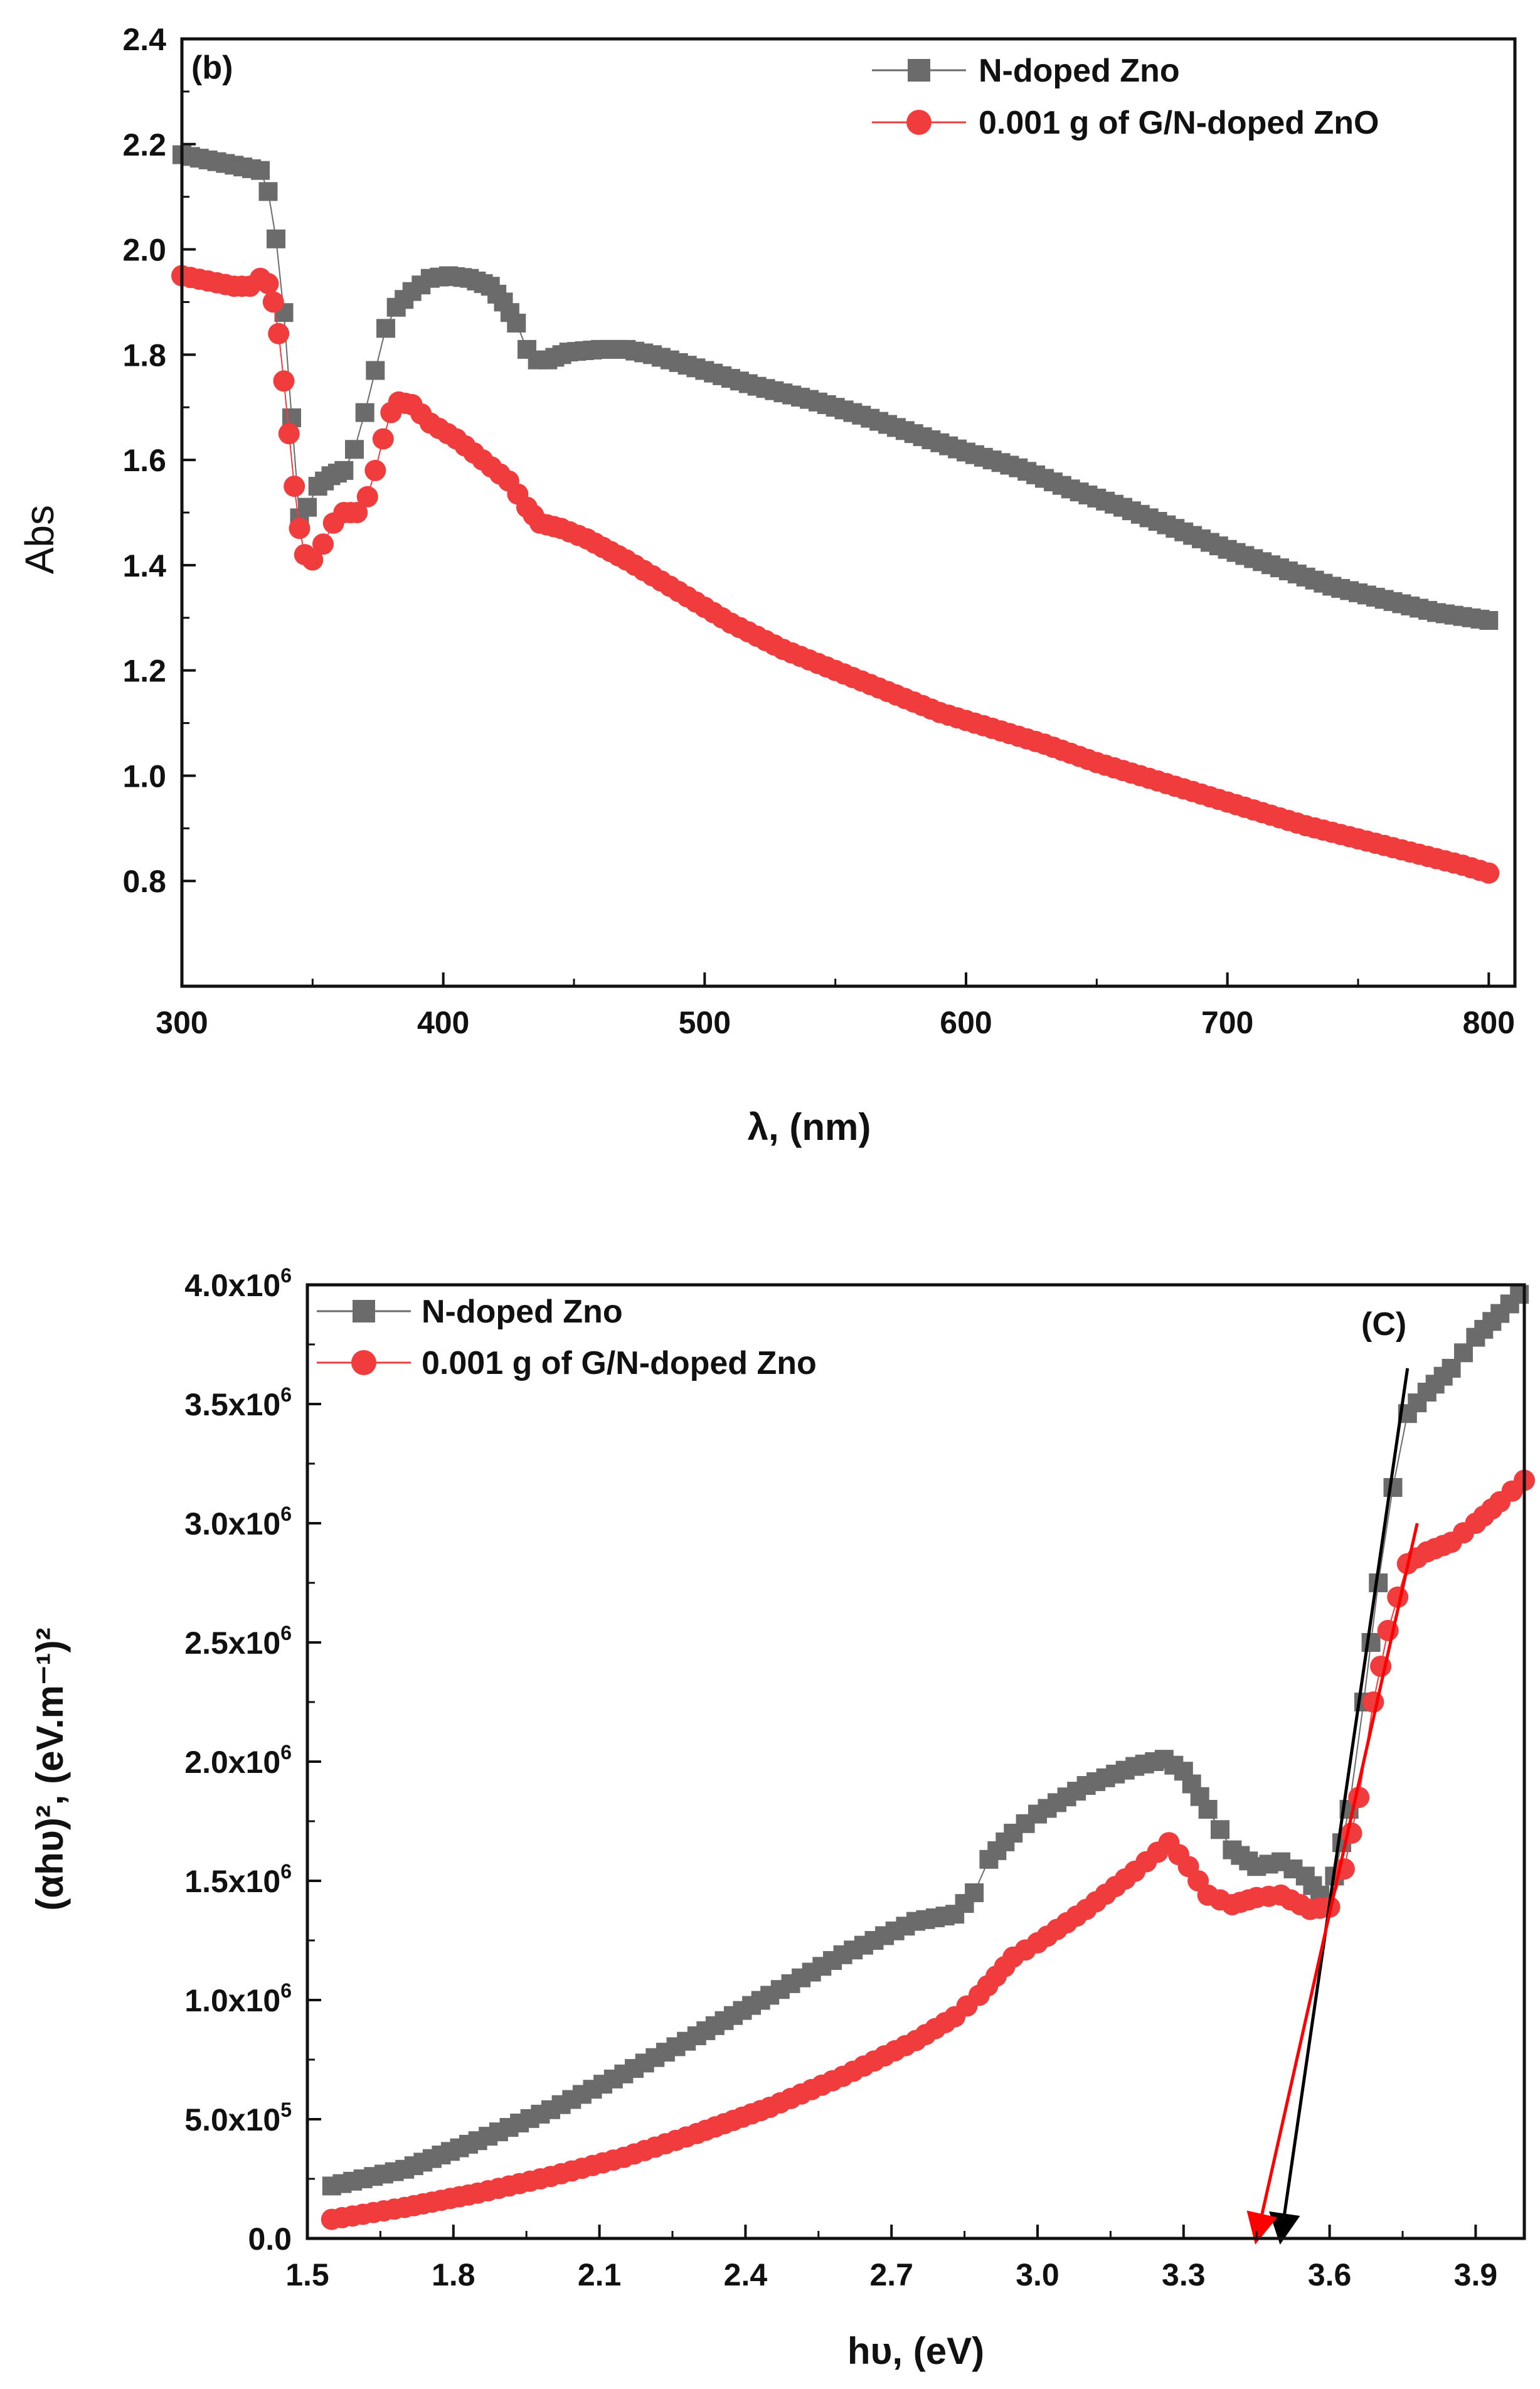 The image size is (1540, 2389). Describe the element at coordinates (567, 1337) in the screenshot. I see `chart-c-legend: N-doped Zno 0.001 g of G/N-doped Zno` at that location.